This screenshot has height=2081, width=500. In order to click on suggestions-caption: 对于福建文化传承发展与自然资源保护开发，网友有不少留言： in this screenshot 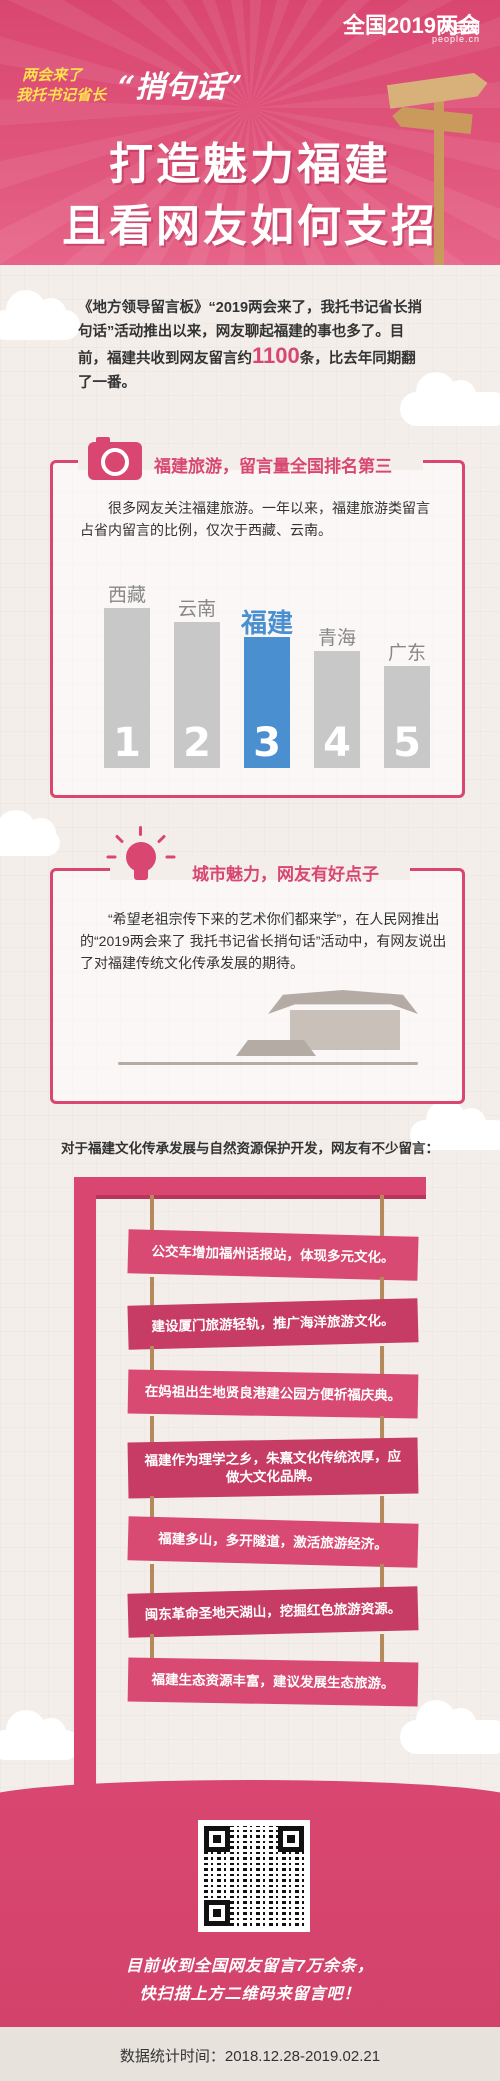, I will do `click(250, 1148)`.